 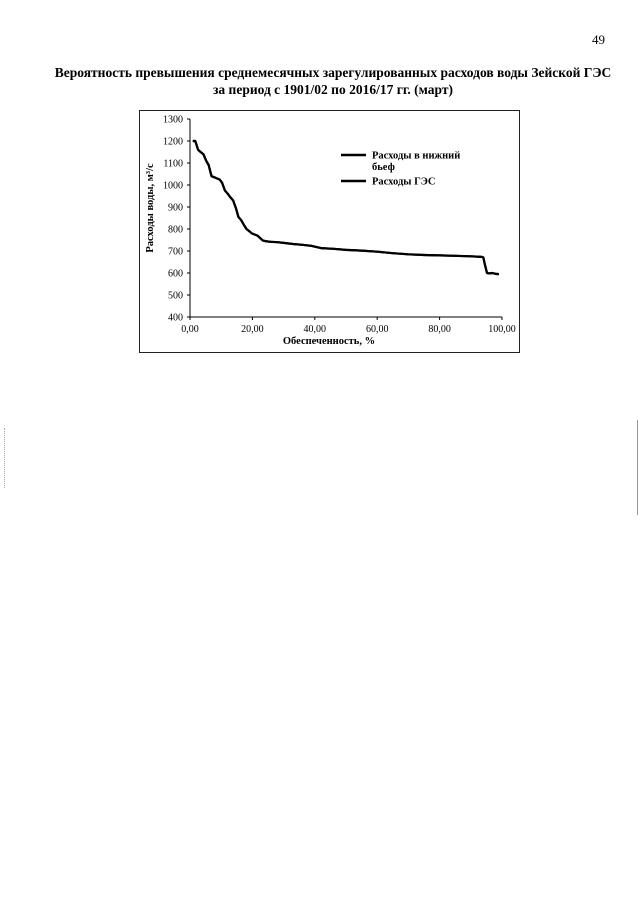 I want to click on x-axis-ticks: 0,00 20,00 40,00 60,00 80,00 100,00, so click(x=348, y=326).